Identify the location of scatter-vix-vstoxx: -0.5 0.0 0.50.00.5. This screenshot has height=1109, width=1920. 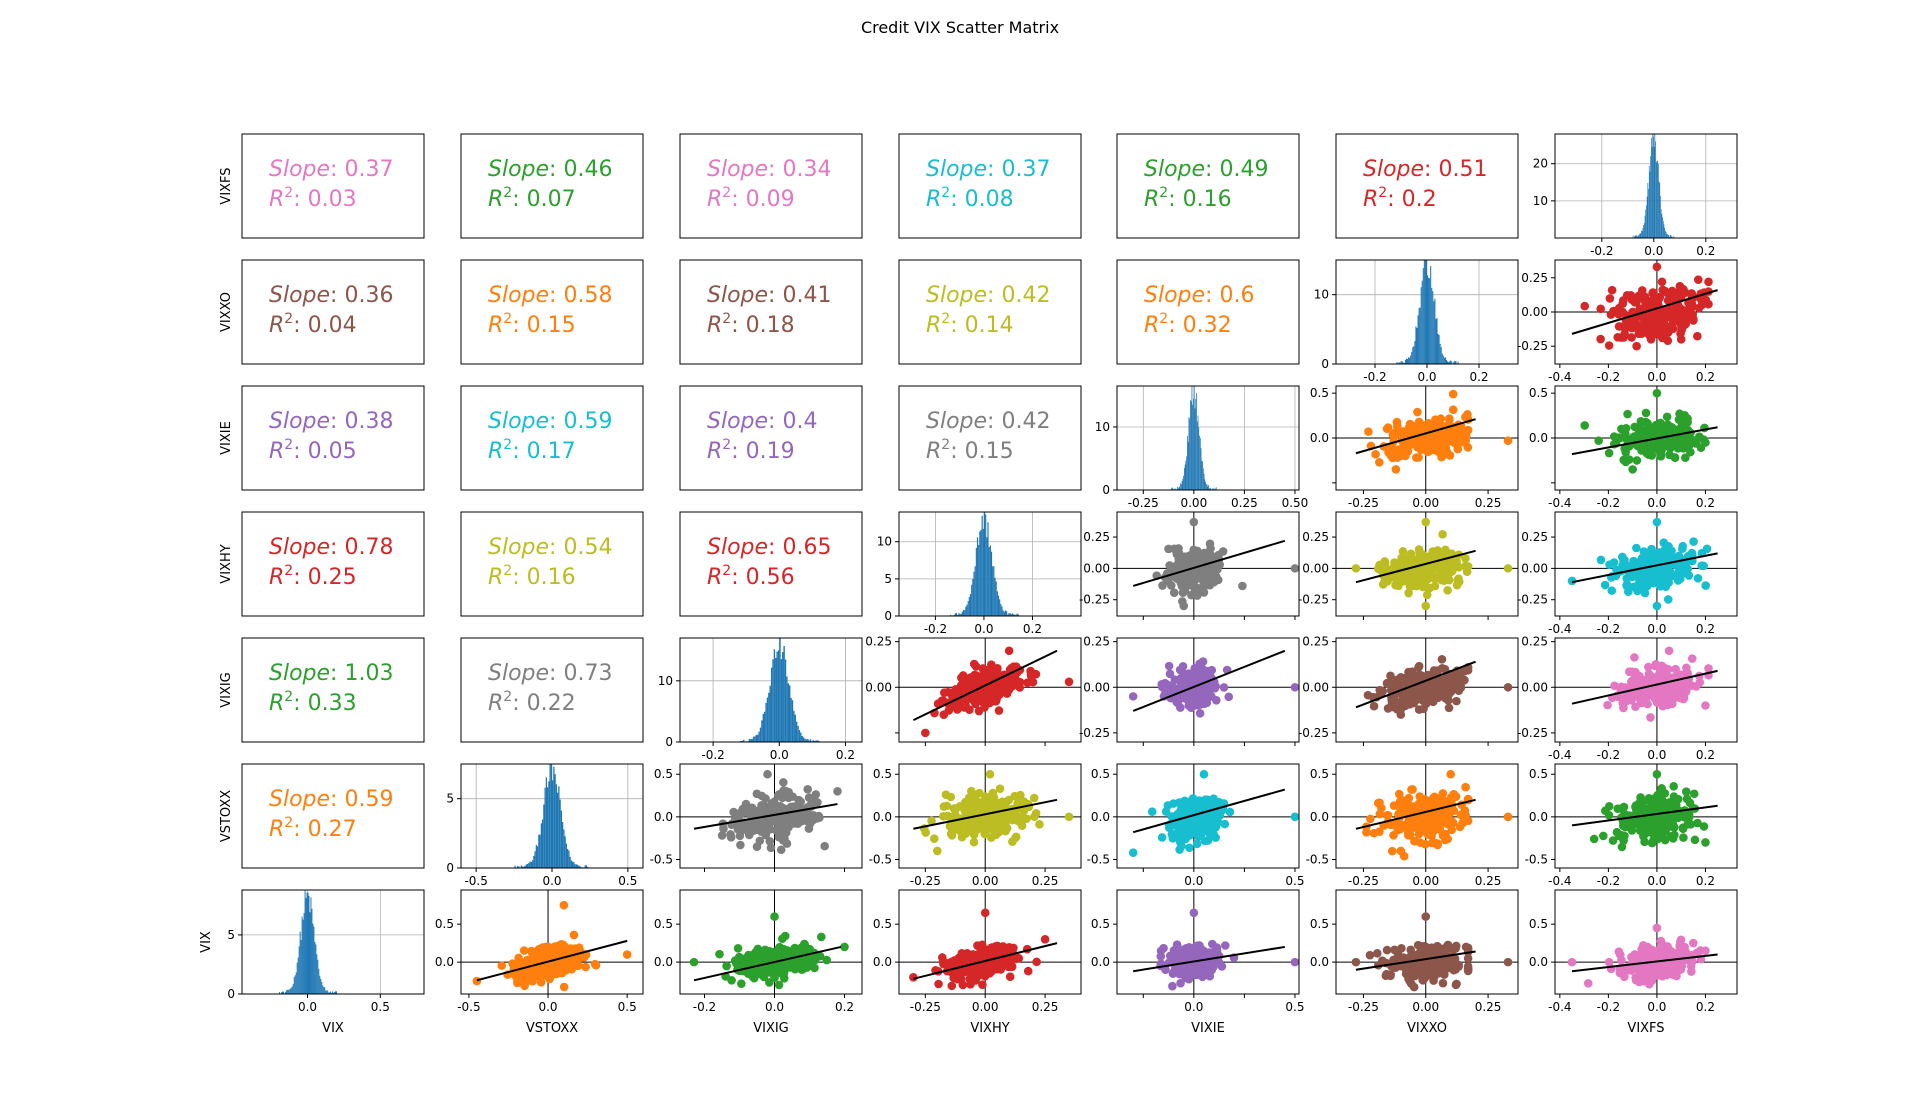
(539, 951).